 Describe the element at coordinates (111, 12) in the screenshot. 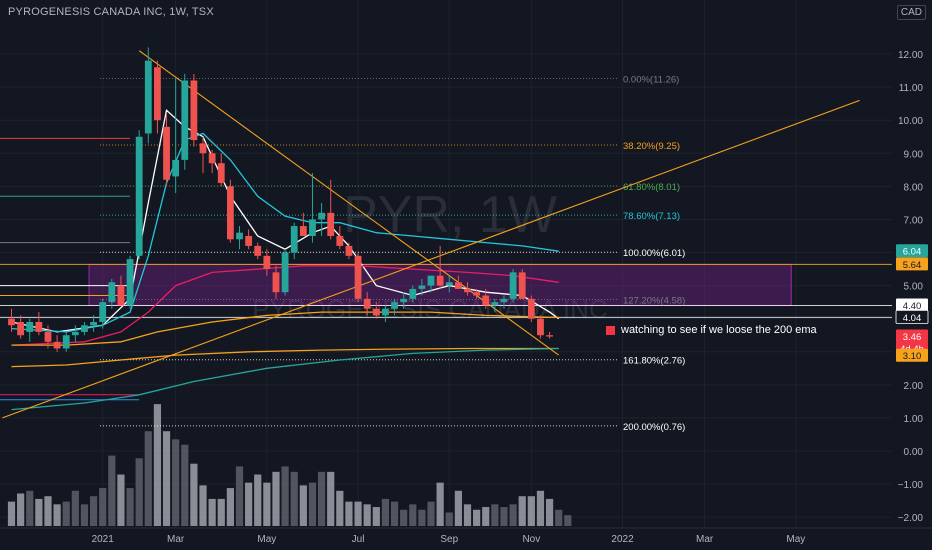

I see `chart-header-title: PYROGENESIS CANADA INC, 1W, TSX` at that location.